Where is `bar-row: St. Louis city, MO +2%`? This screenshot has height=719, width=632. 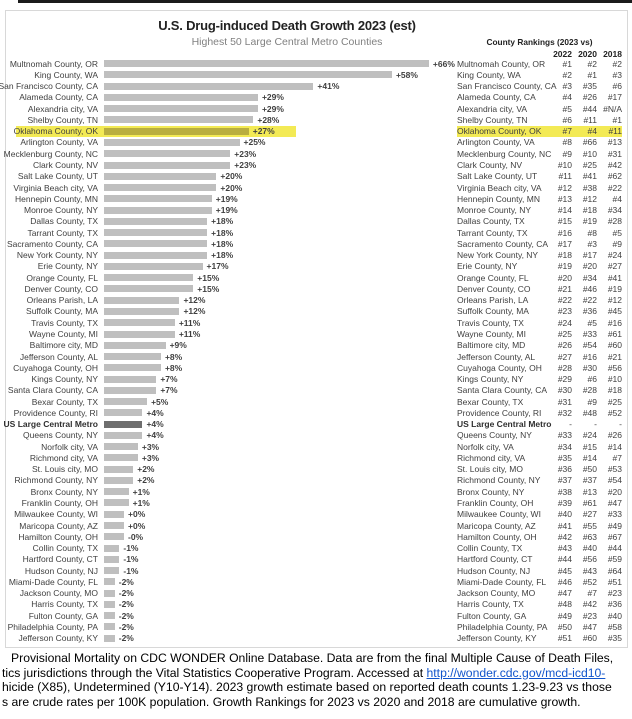 bar-row: St. Louis city, MO +2% is located at coordinates (231, 469).